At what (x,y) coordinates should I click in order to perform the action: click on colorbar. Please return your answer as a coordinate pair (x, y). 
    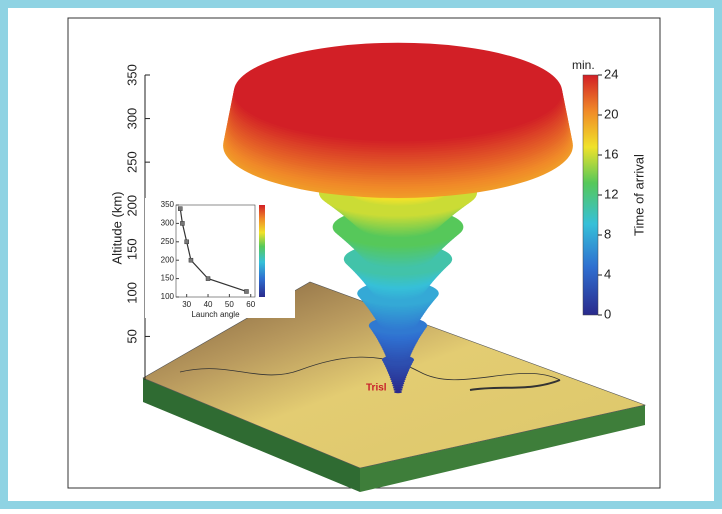
    Looking at the image, I should click on (590, 195).